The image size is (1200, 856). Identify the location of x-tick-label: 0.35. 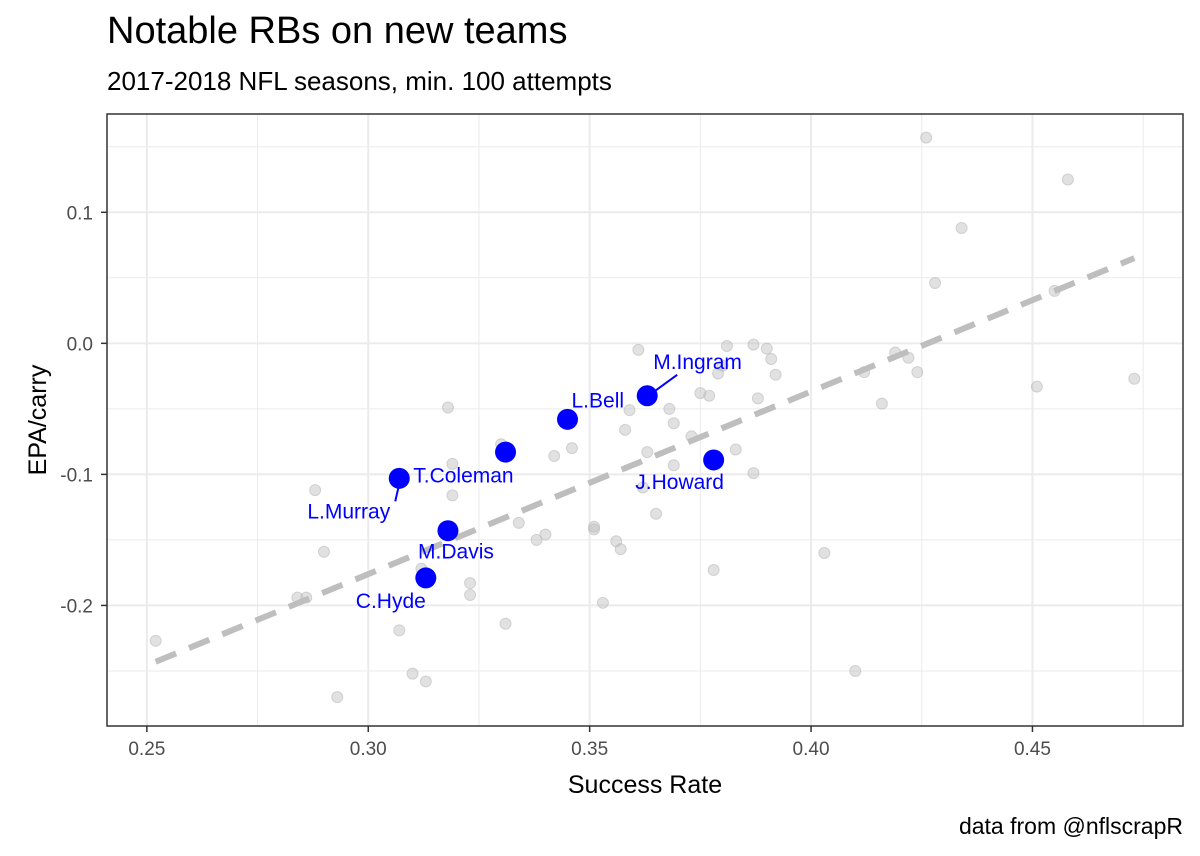
(589, 749).